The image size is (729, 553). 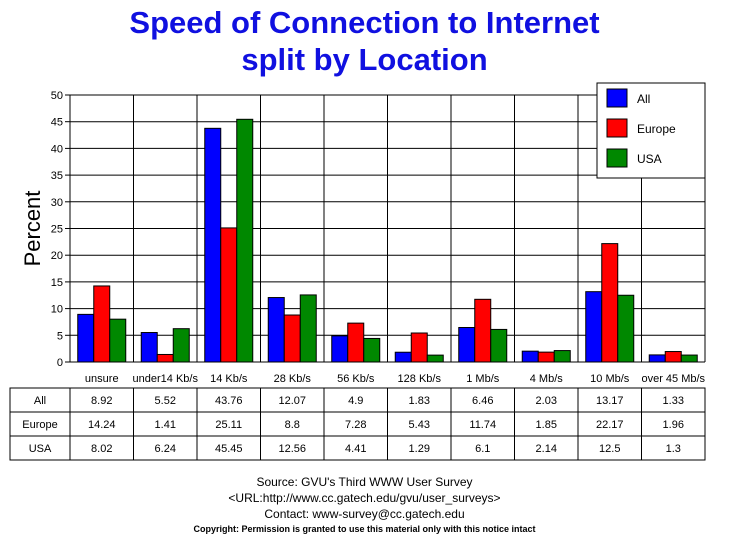 I want to click on table-cell-value: 13.17, so click(x=610, y=401).